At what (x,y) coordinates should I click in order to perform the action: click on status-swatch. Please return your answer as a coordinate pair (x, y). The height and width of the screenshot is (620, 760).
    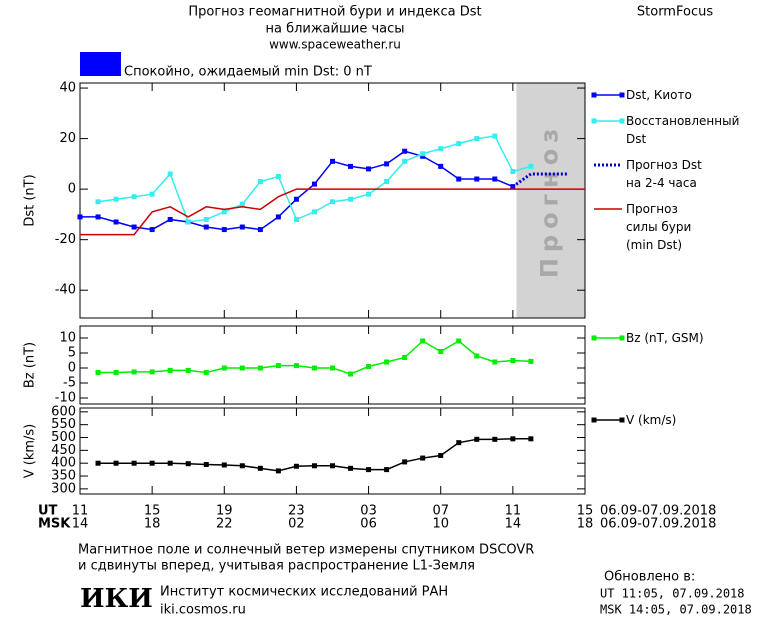
    Looking at the image, I should click on (100, 64).